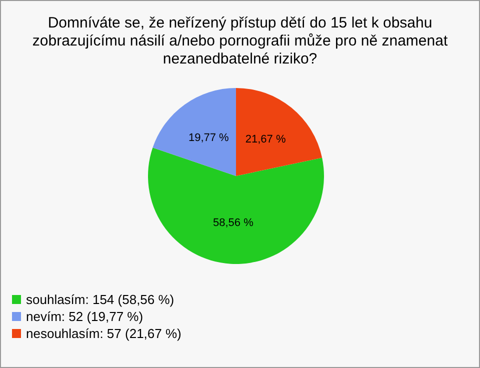 The width and height of the screenshot is (480, 368). What do you see at coordinates (85, 316) in the screenshot?
I see `legend-label: nevím: 52 (19,77 %)` at bounding box center [85, 316].